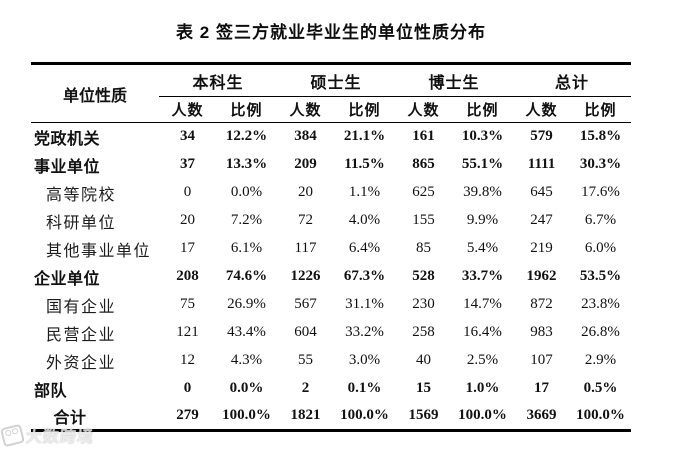 This screenshot has width=688, height=452. Describe the element at coordinates (218, 80) in the screenshot. I see `group-header-bachelor: 本科生` at that location.